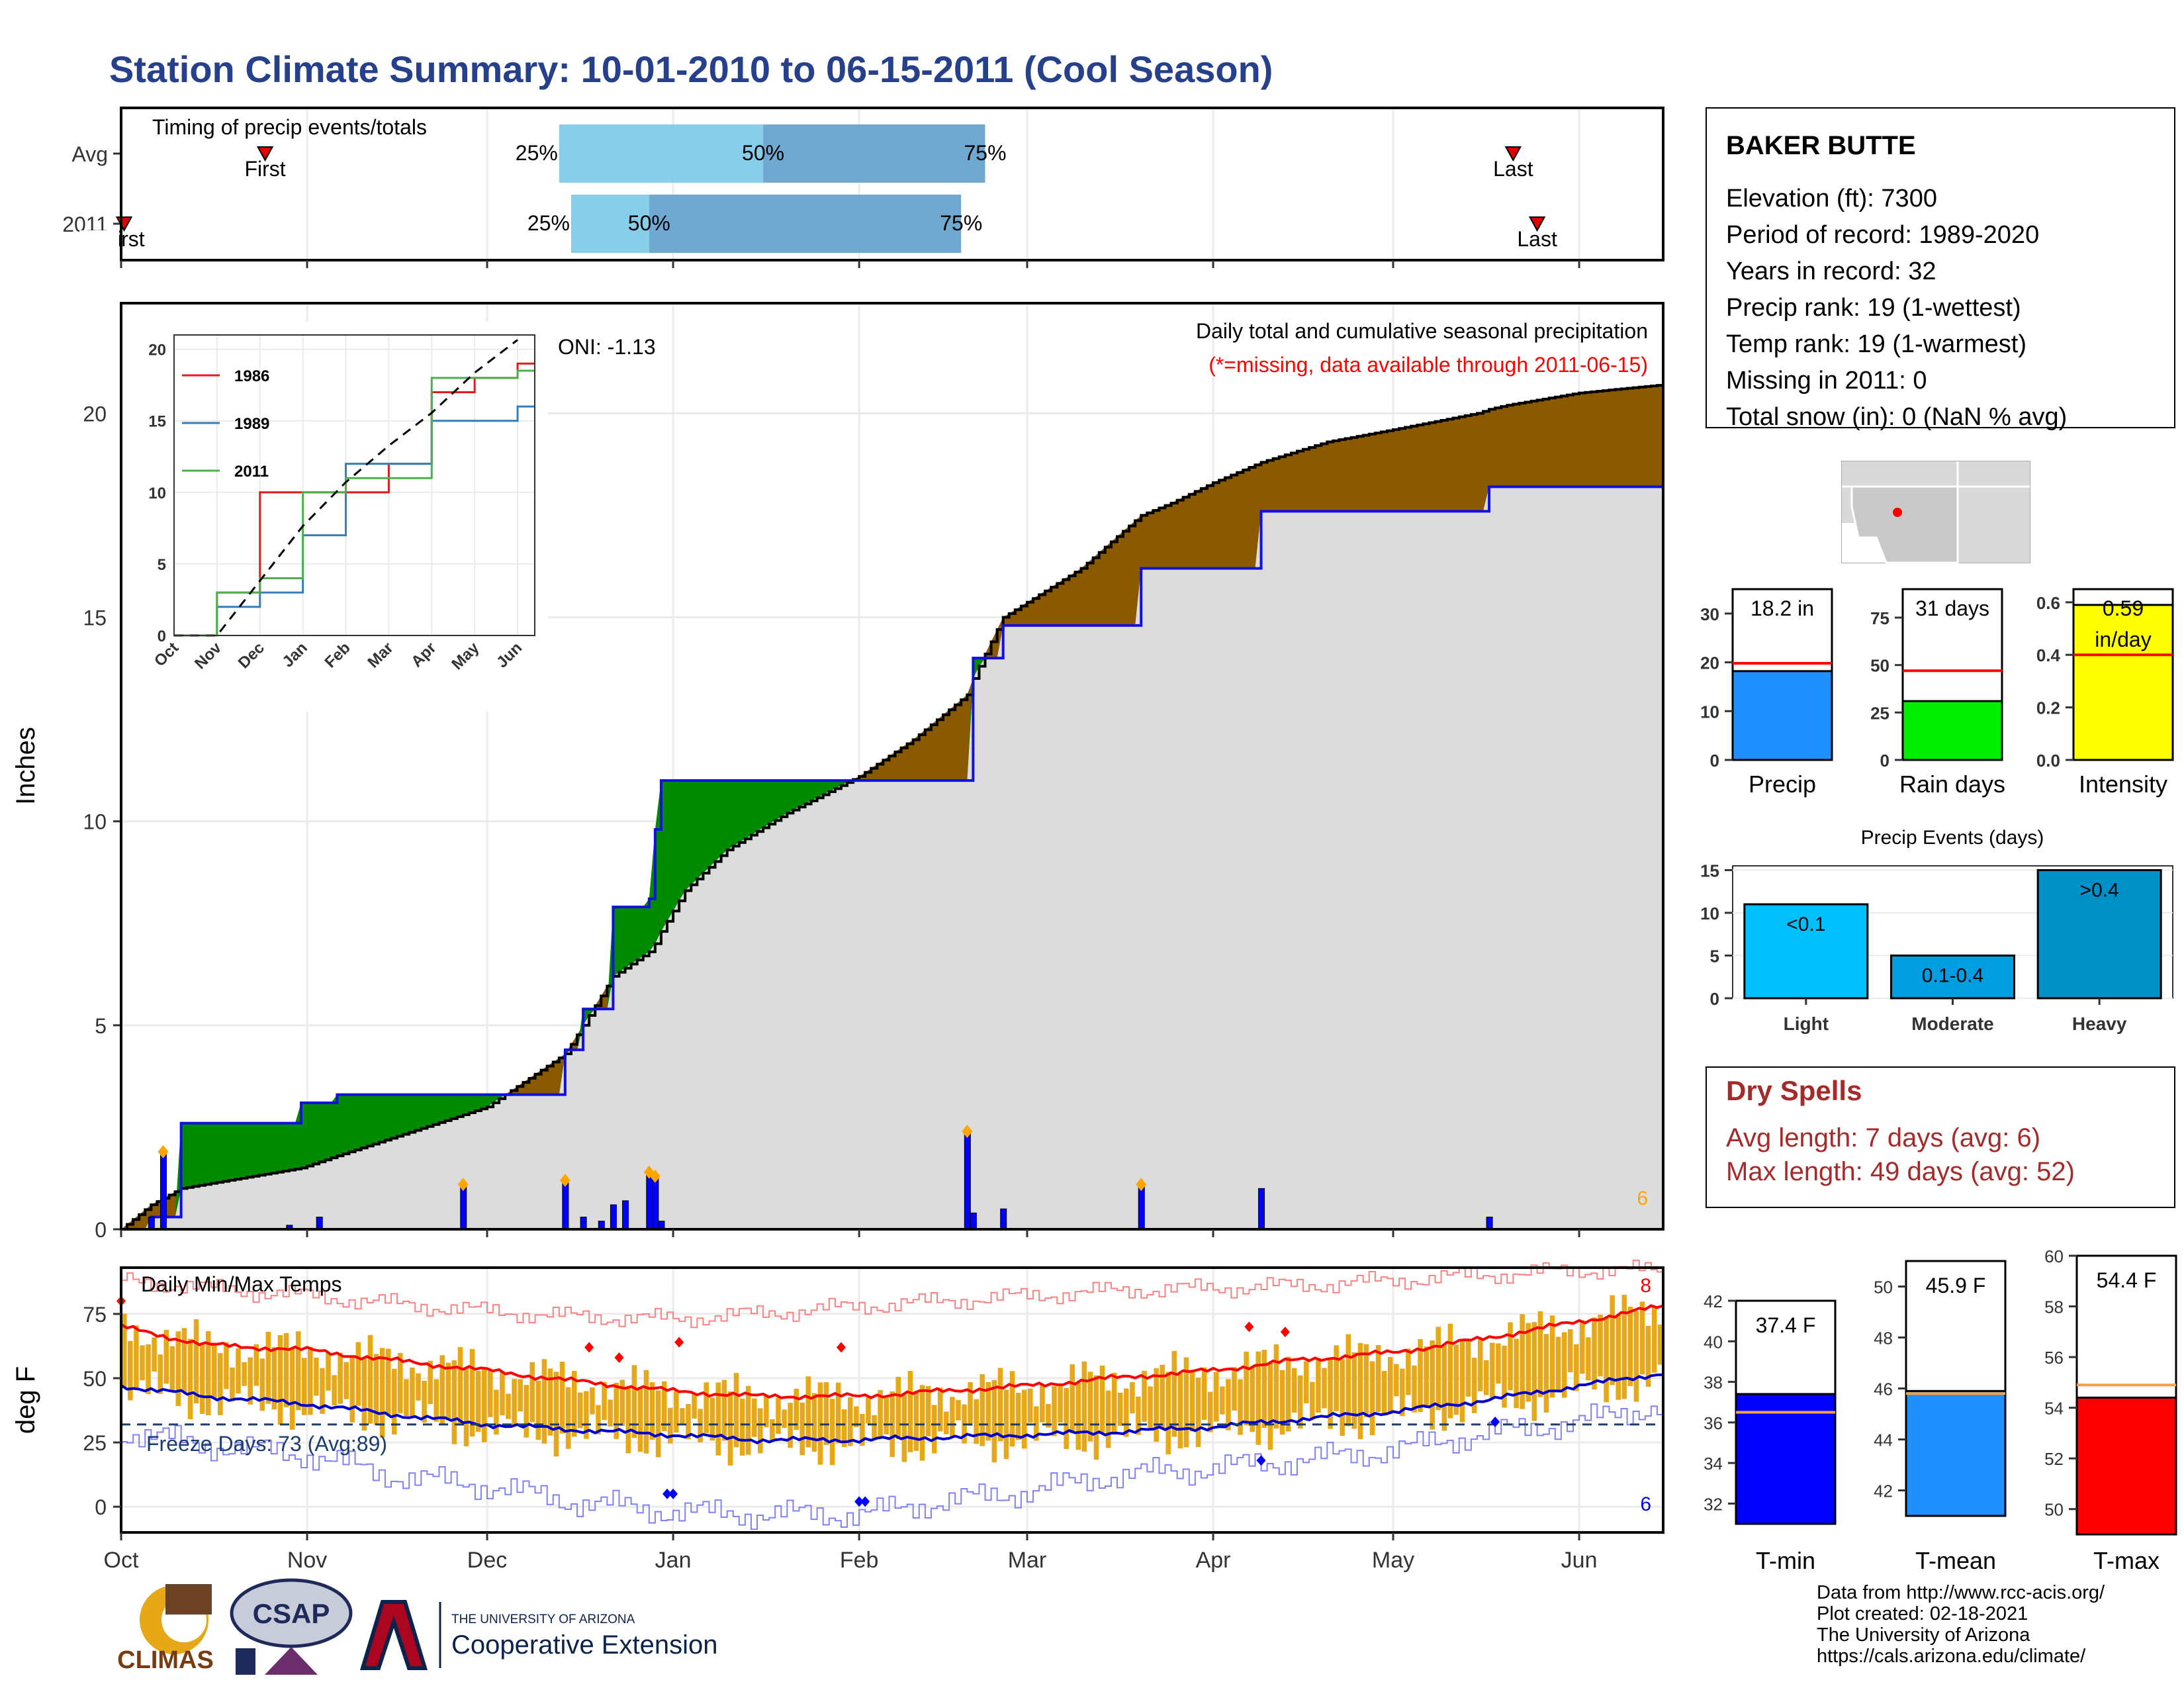 The height and width of the screenshot is (1688, 2184). Describe the element at coordinates (607, 347) in the screenshot. I see `oni-label: ONI: -1.13` at that location.